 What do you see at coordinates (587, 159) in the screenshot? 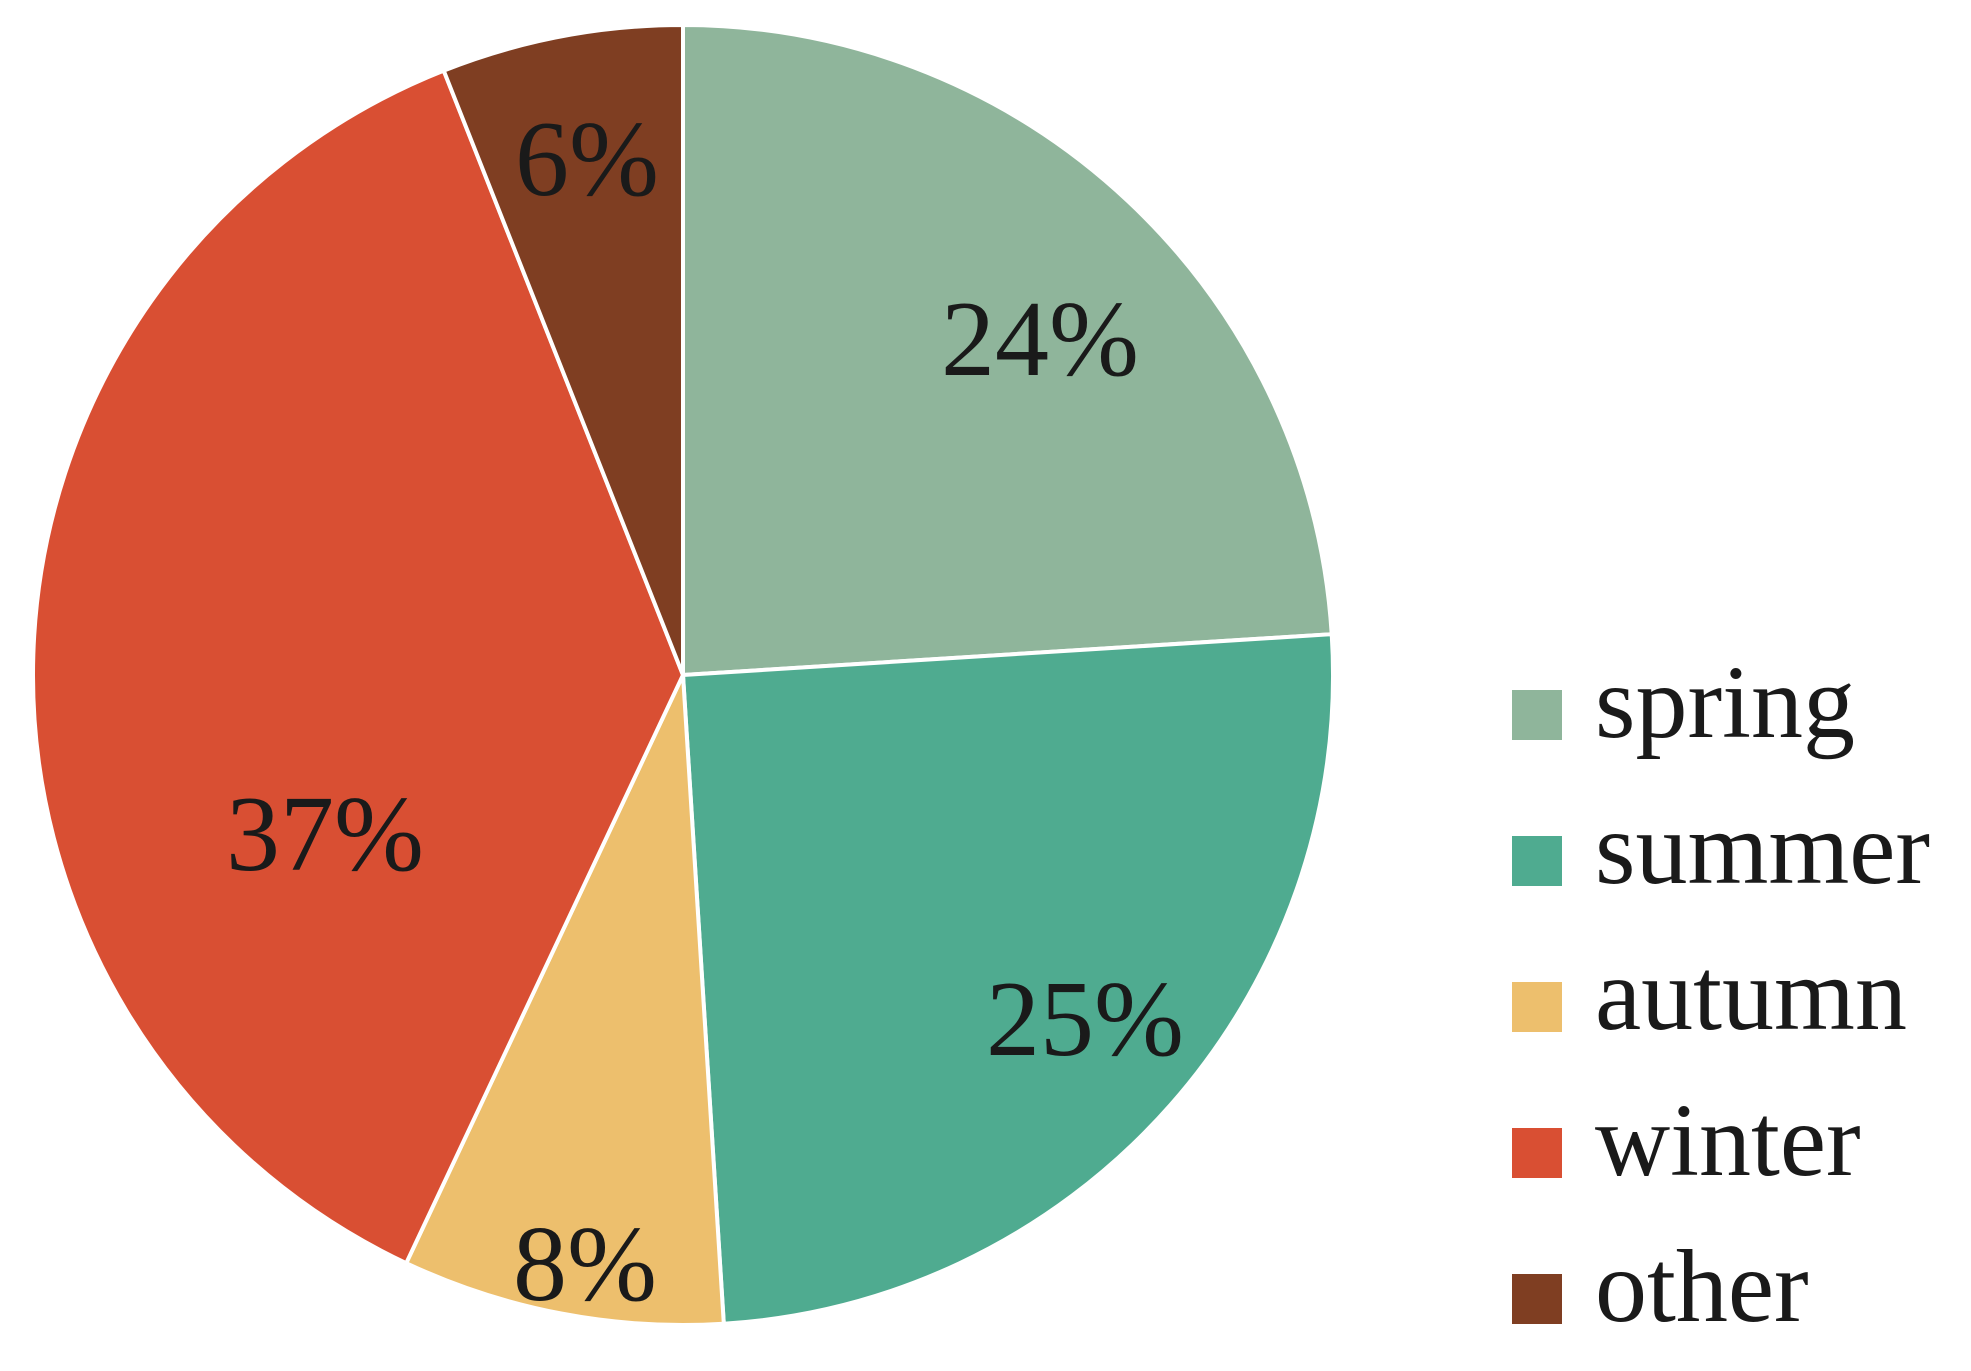
I see `slice-label-other: 6%` at bounding box center [587, 159].